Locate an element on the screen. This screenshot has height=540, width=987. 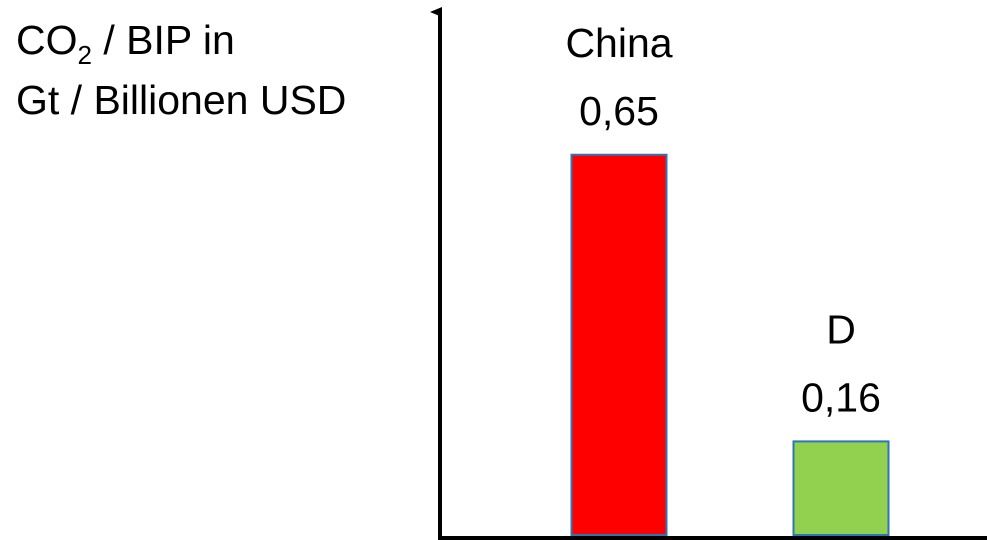
y-axis-label-subscript: 2 is located at coordinates (84, 55).